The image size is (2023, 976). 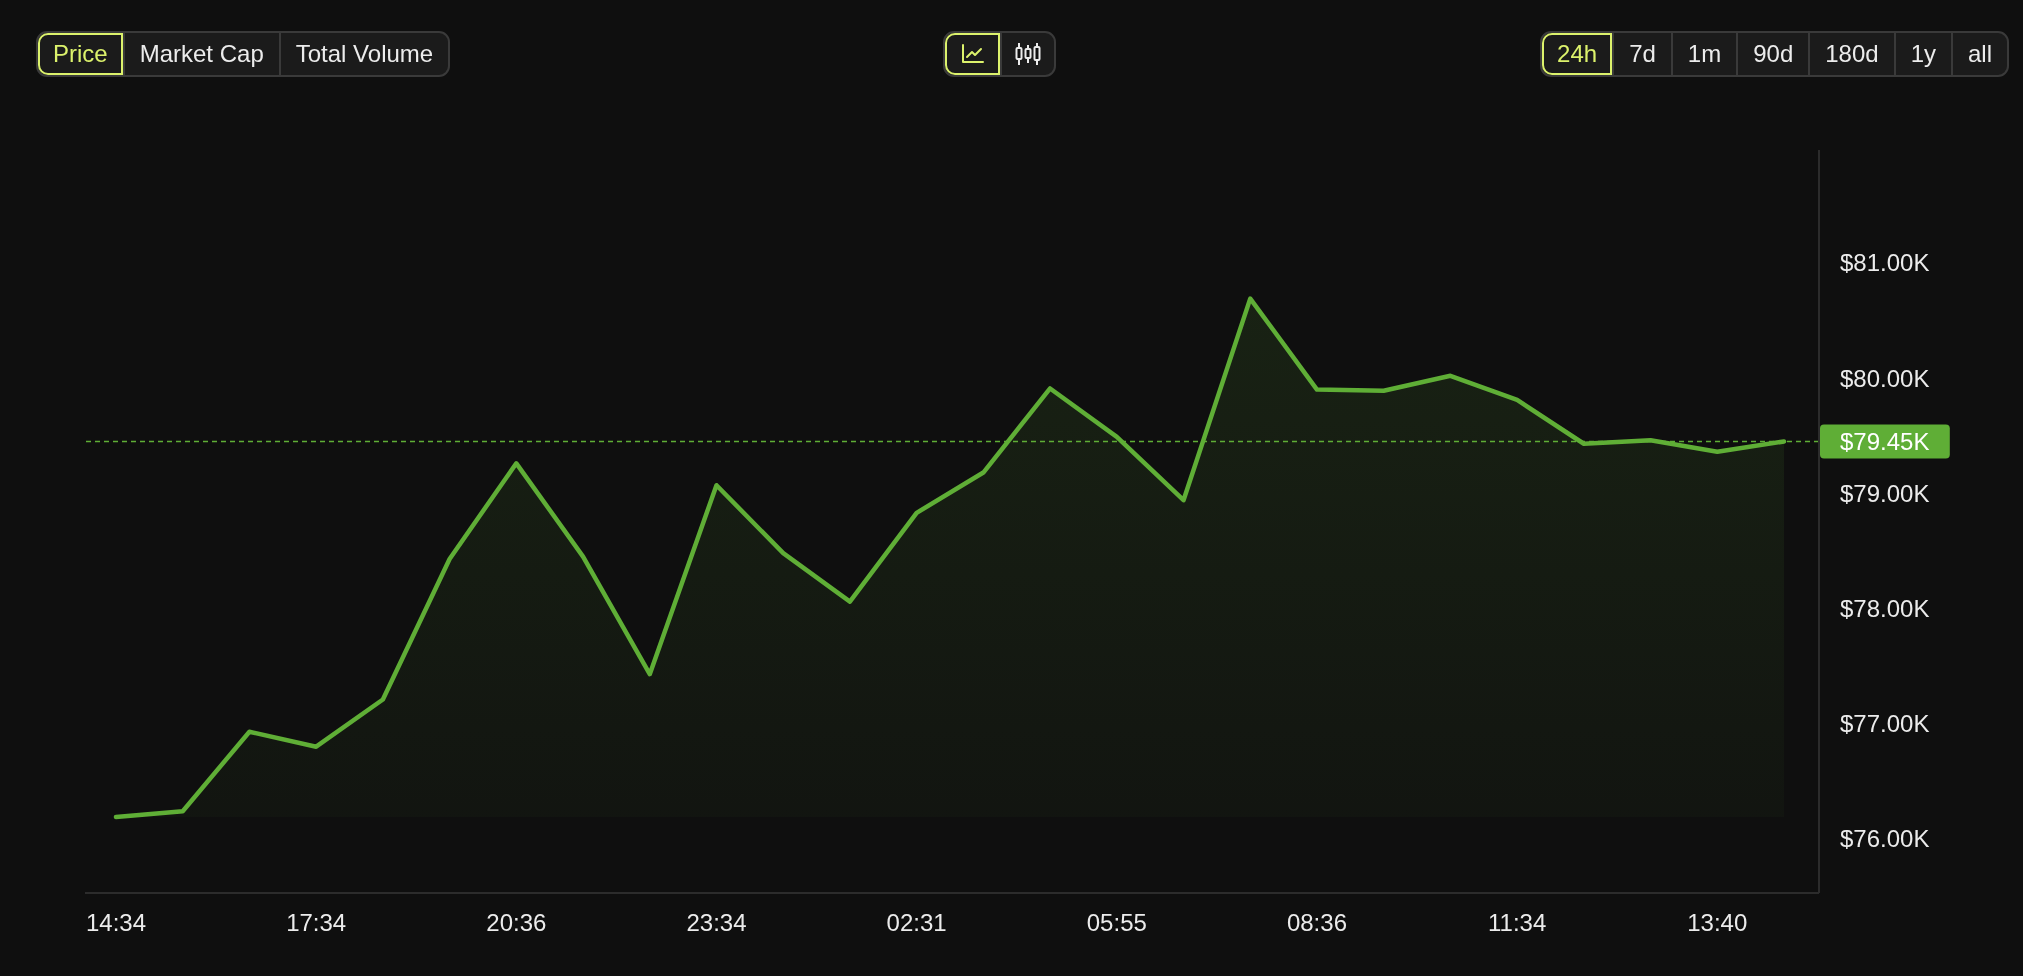 I want to click on y-tick-label: $77.00K, so click(x=1885, y=724).